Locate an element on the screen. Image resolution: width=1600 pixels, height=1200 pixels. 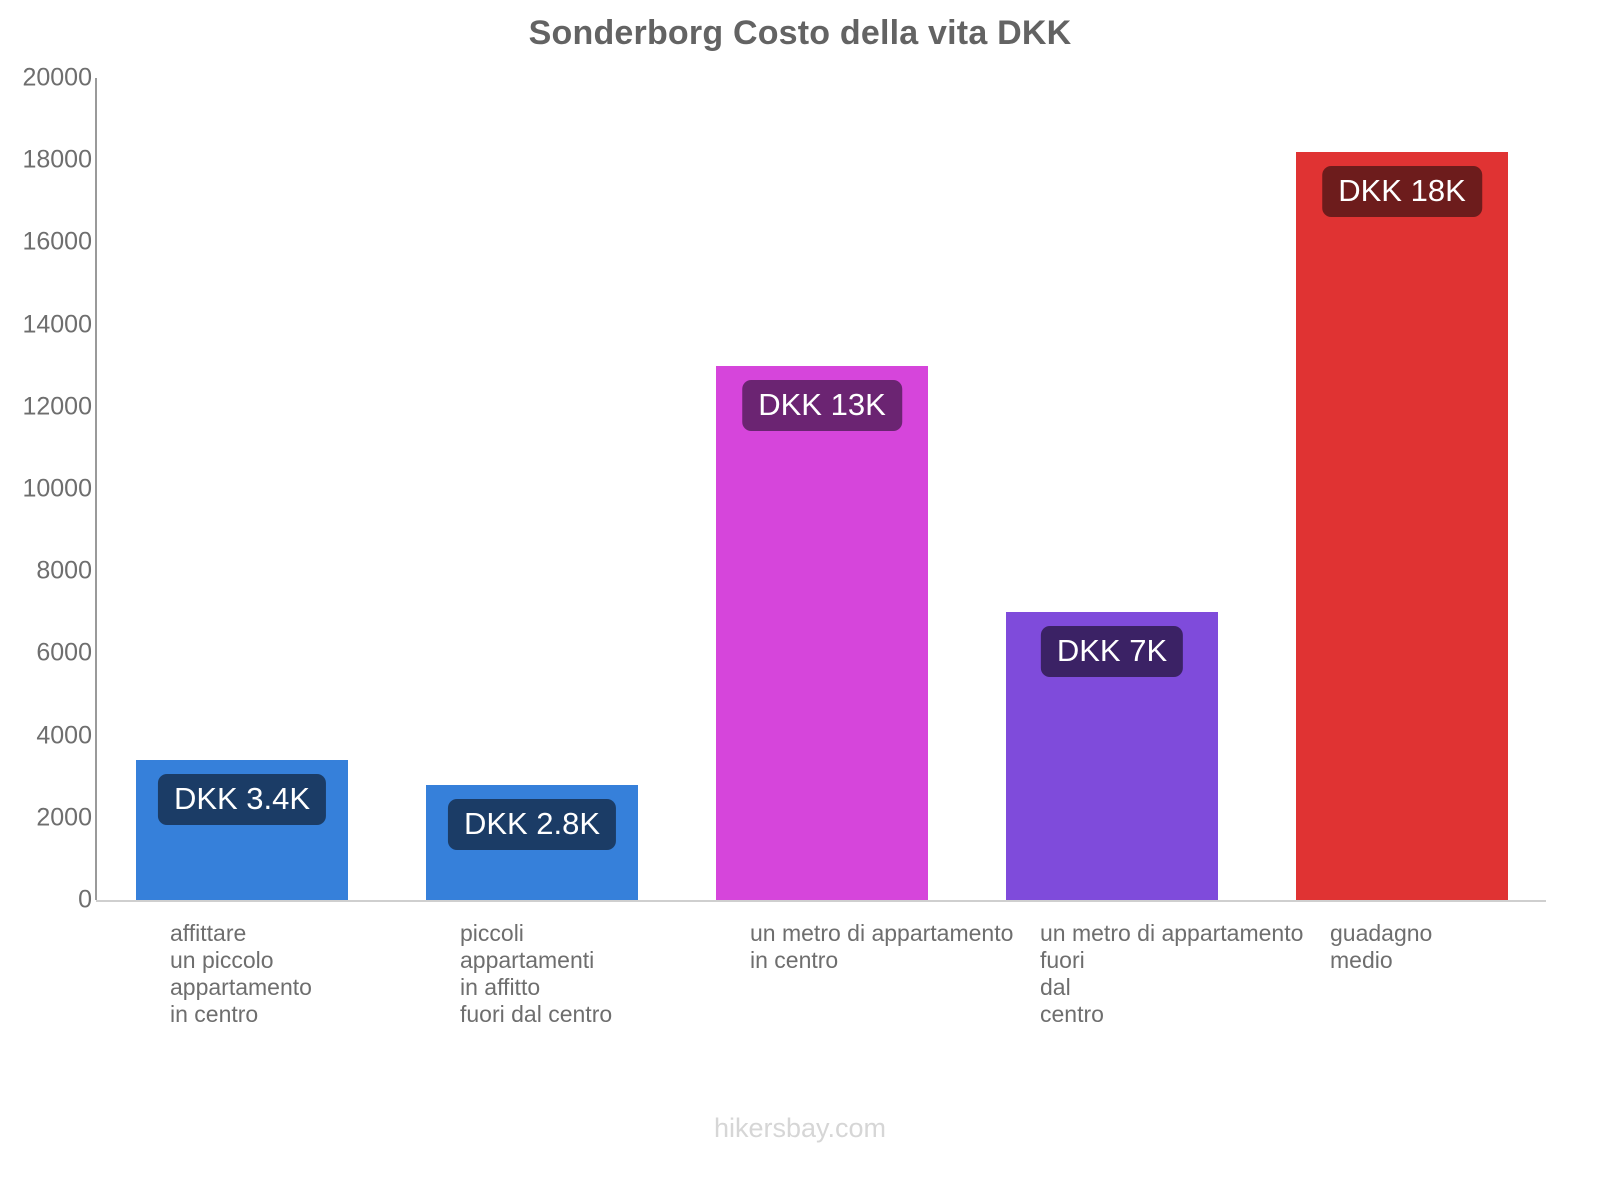
bar-value-label: DKK 3.4K is located at coordinates (242, 800).